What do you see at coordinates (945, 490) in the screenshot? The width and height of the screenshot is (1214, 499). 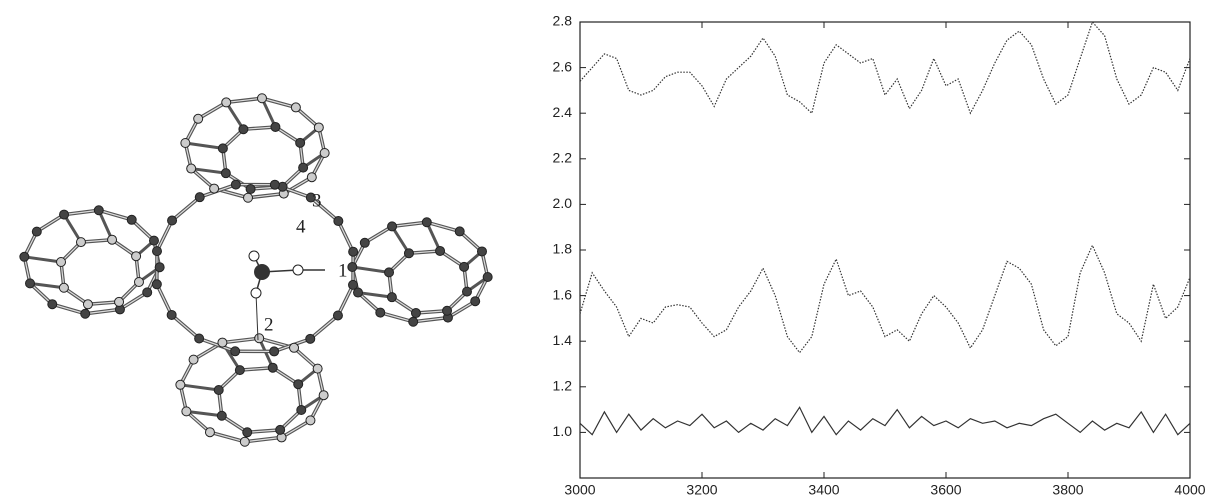 I see `x-tick-label: 3600` at bounding box center [945, 490].